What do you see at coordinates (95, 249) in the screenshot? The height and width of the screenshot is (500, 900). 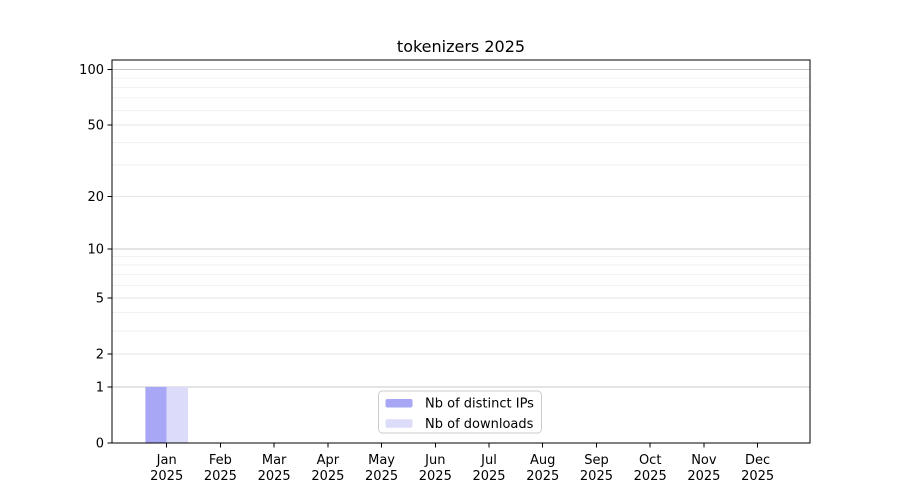 I see `y-tick-label: 10` at bounding box center [95, 249].